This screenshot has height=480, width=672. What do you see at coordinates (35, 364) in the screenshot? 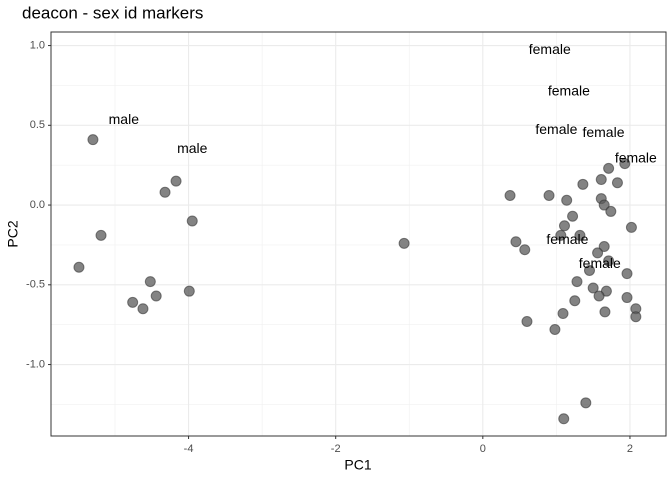
I see `y-tick-label: -1.0` at bounding box center [35, 364].